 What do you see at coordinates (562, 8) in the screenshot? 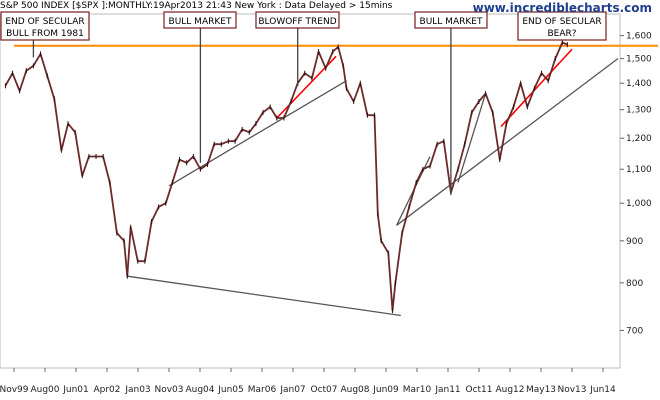
I see `site-watermark: www.incrediblecharts.com` at bounding box center [562, 8].